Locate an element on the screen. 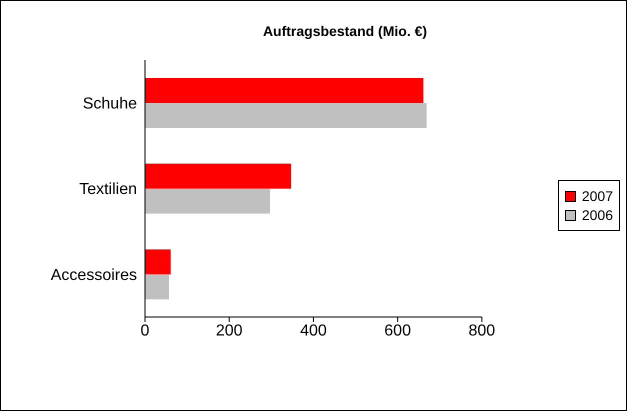 The image size is (627, 411). y-tick-label: Textilien is located at coordinates (108, 189).